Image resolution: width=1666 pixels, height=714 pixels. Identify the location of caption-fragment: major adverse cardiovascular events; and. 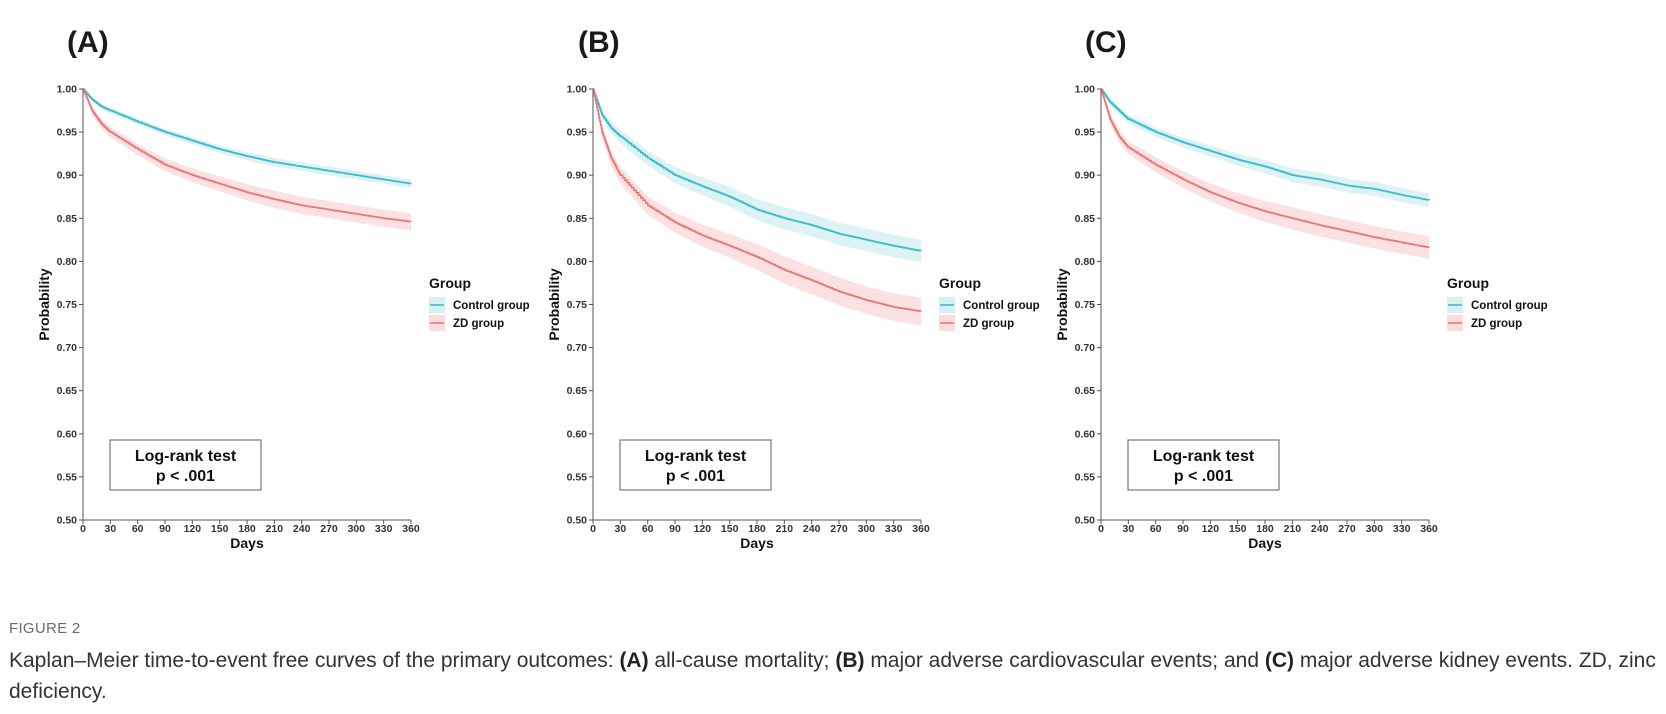
(1064, 660).